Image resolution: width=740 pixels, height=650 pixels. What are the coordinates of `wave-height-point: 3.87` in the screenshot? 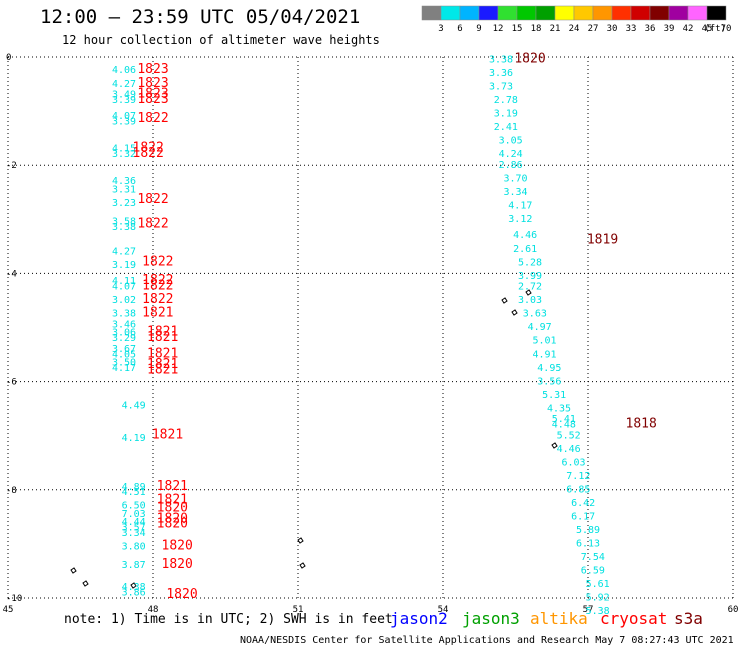 It's located at (134, 565).